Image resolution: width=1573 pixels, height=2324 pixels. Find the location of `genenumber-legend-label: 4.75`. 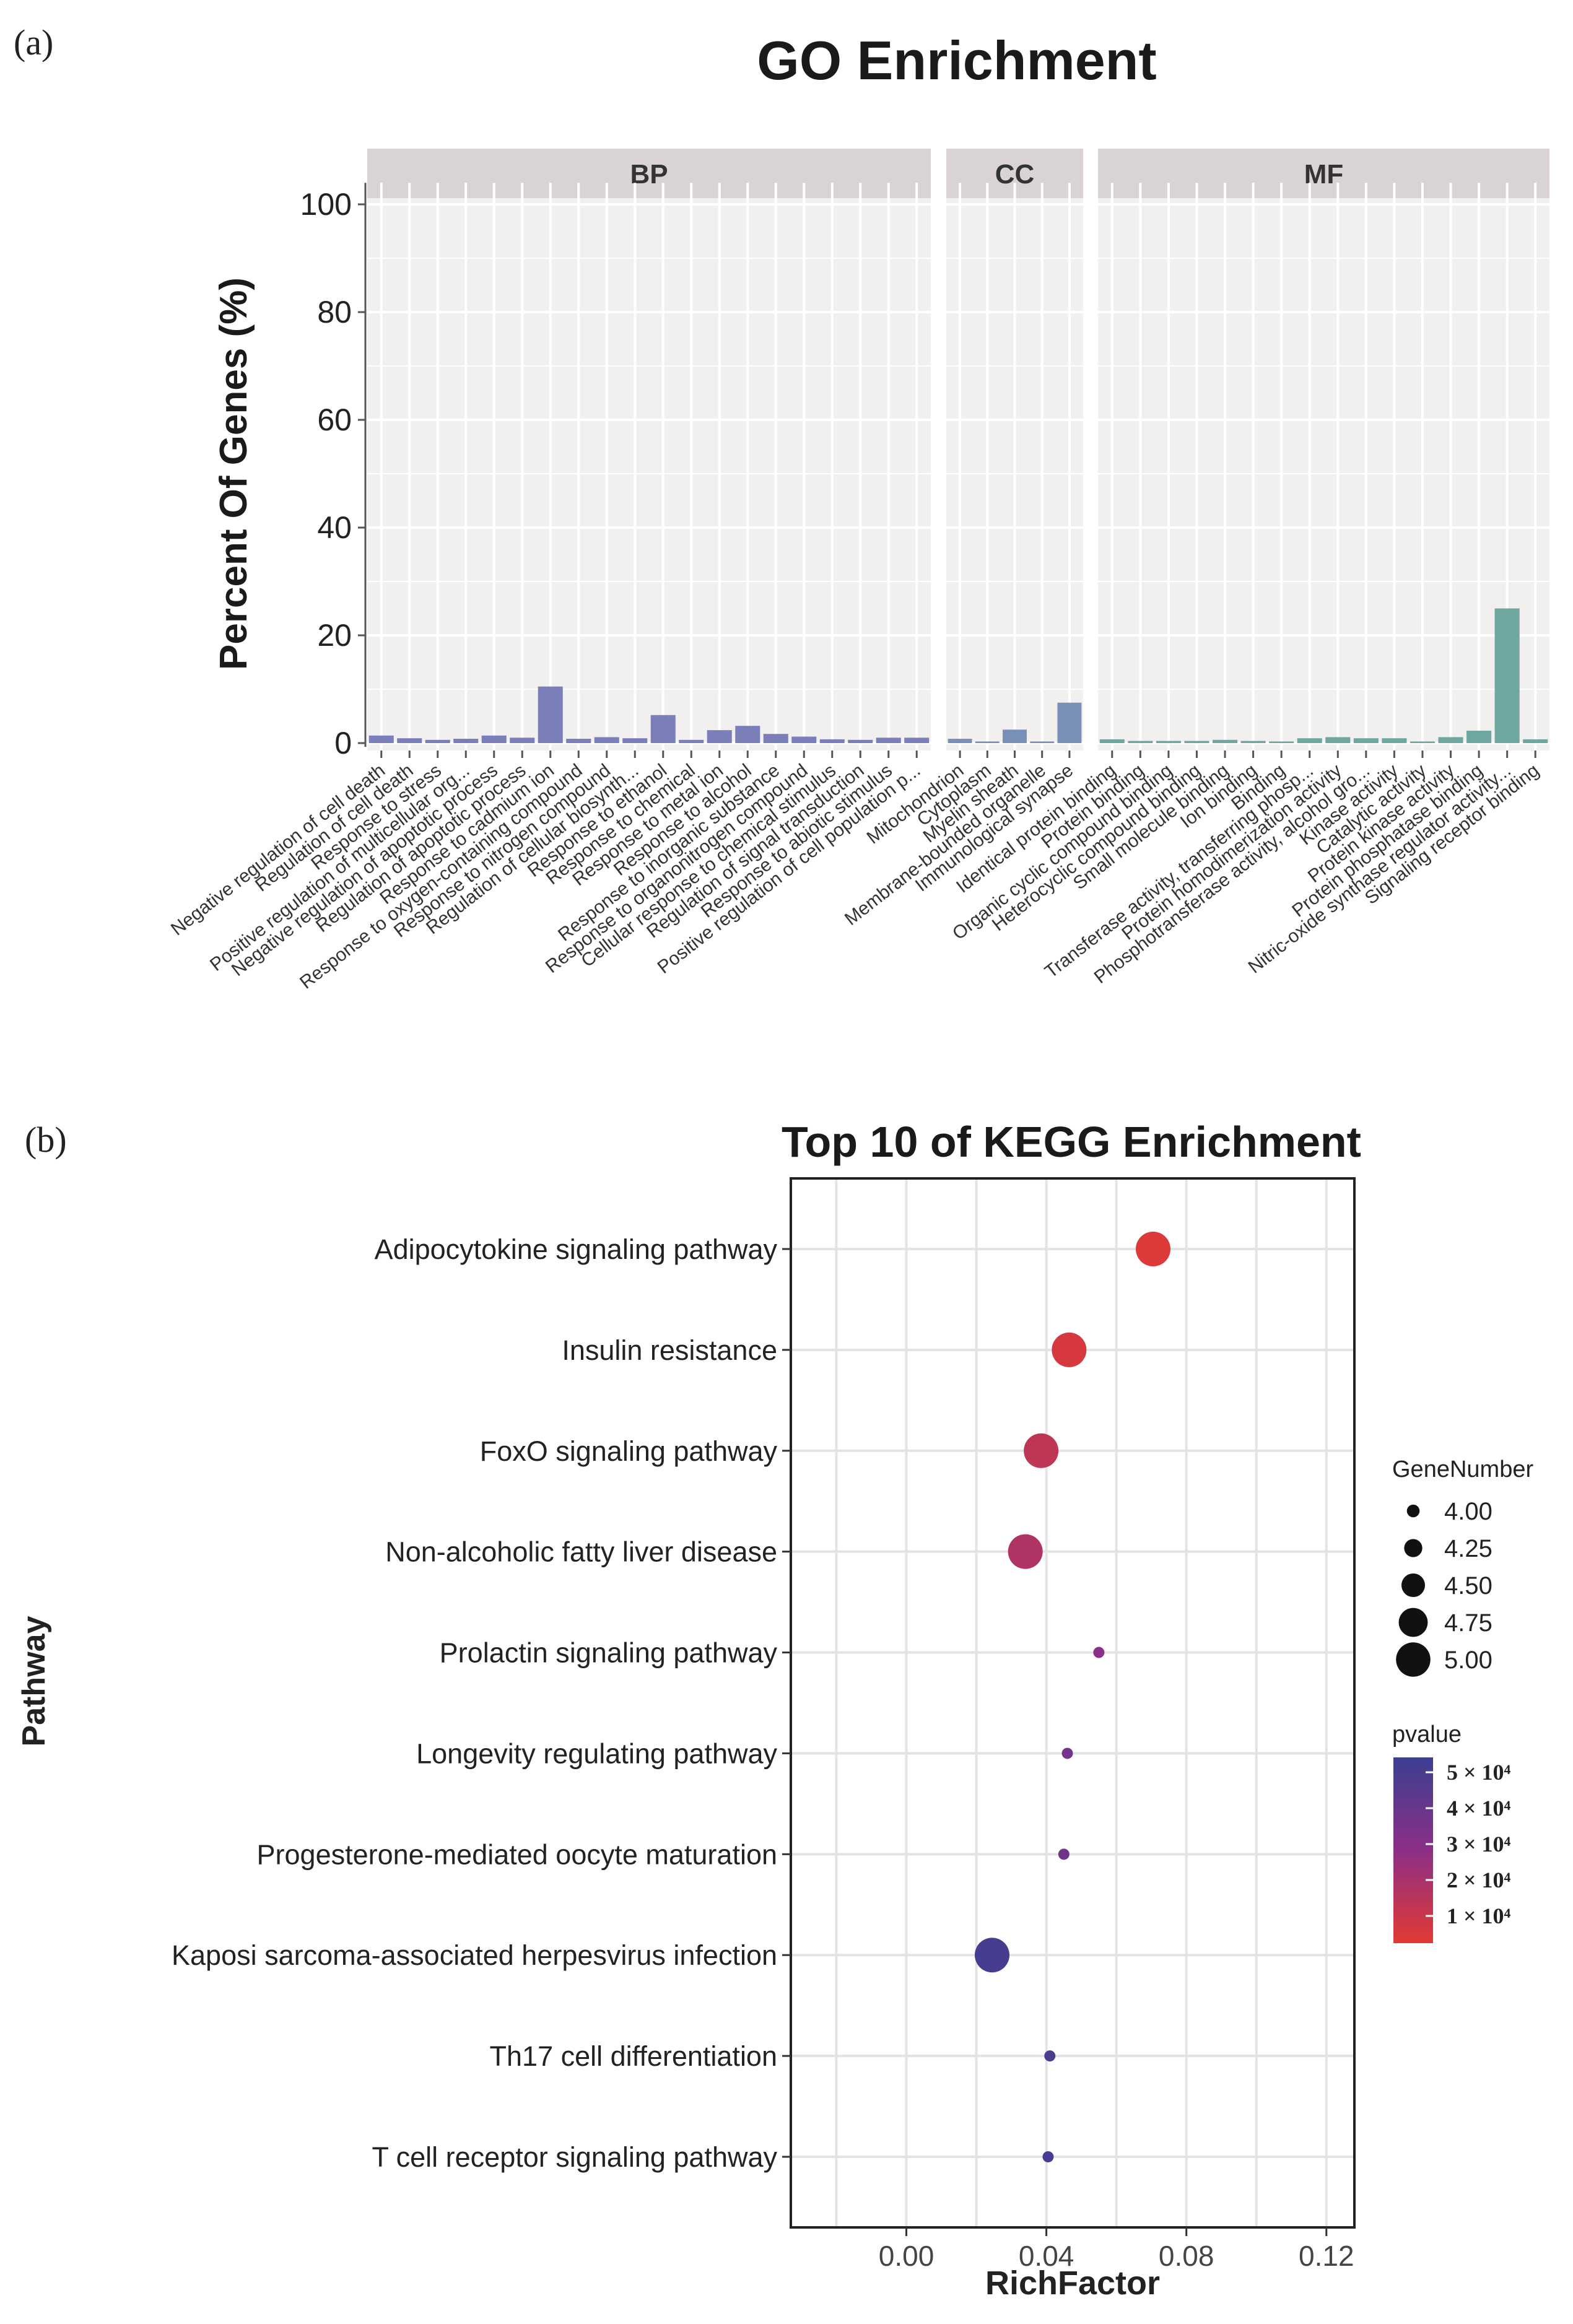

genenumber-legend-label: 4.75 is located at coordinates (1468, 1623).